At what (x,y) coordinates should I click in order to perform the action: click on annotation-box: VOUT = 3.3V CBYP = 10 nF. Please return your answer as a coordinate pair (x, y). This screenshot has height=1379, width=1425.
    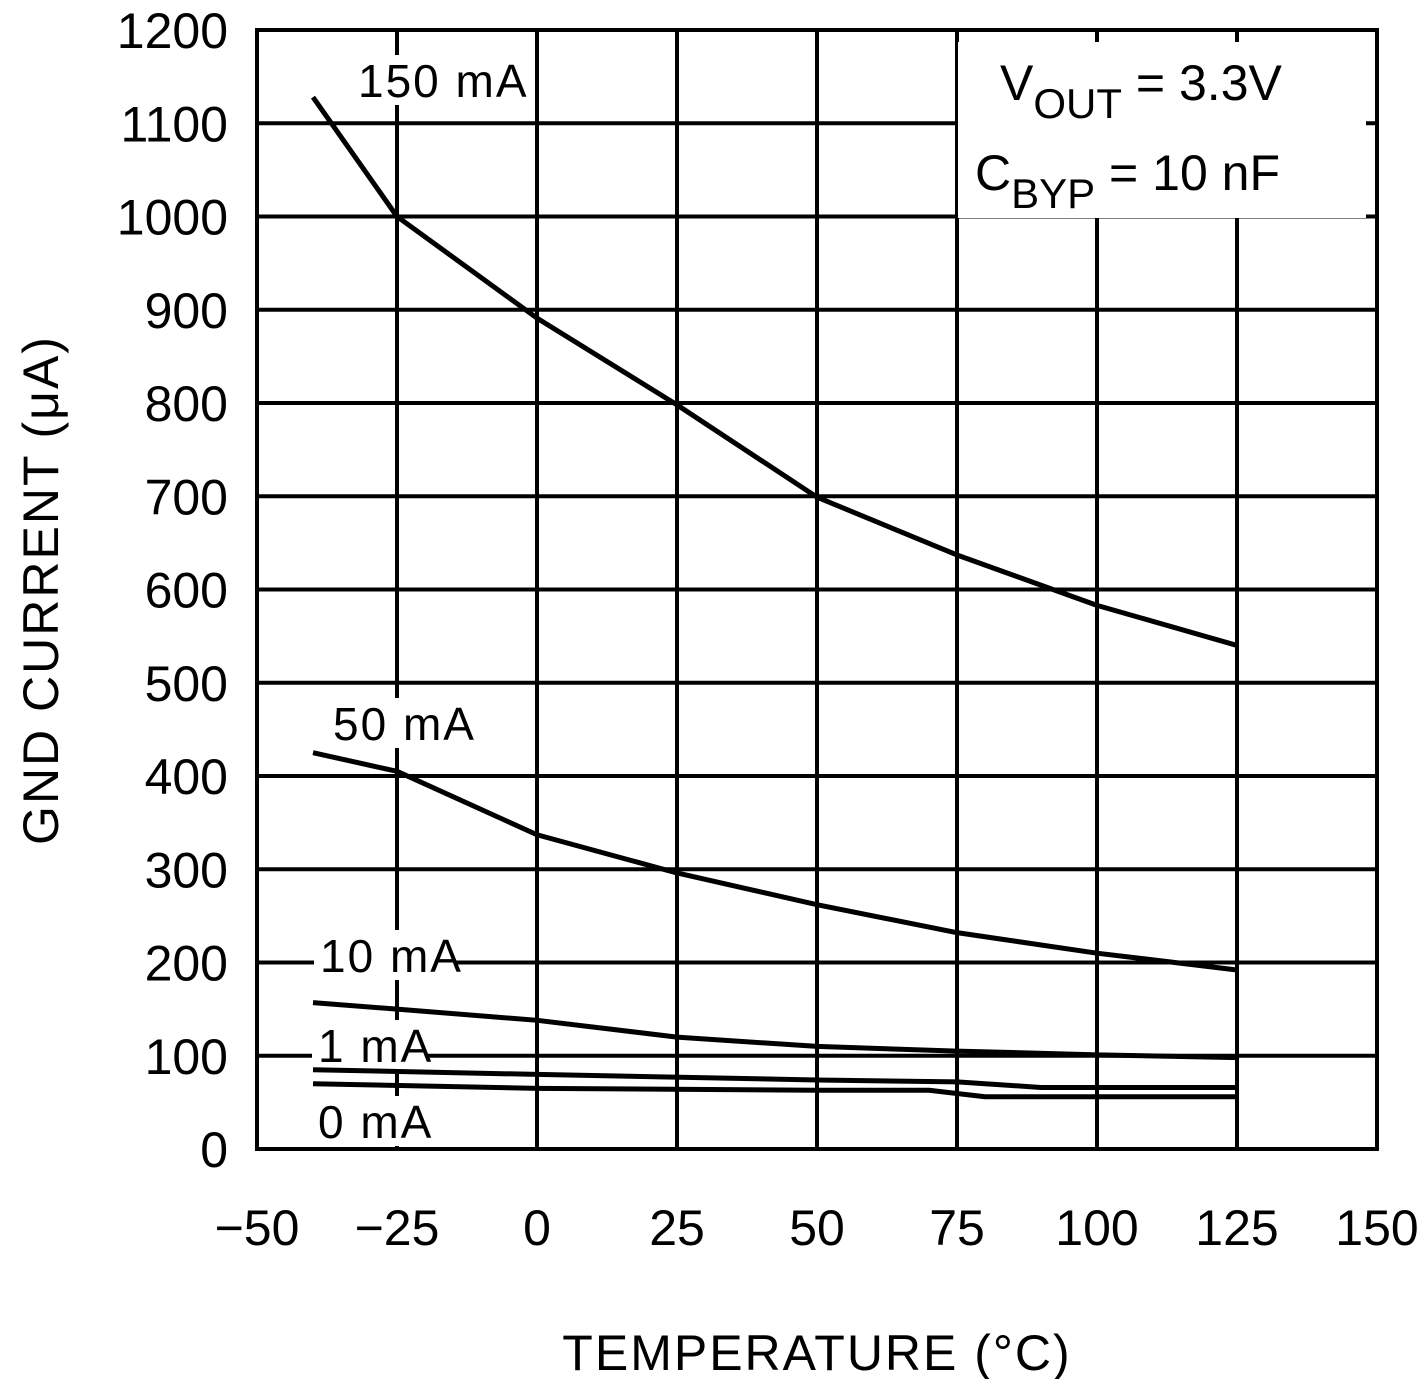
    Looking at the image, I should click on (1162, 130).